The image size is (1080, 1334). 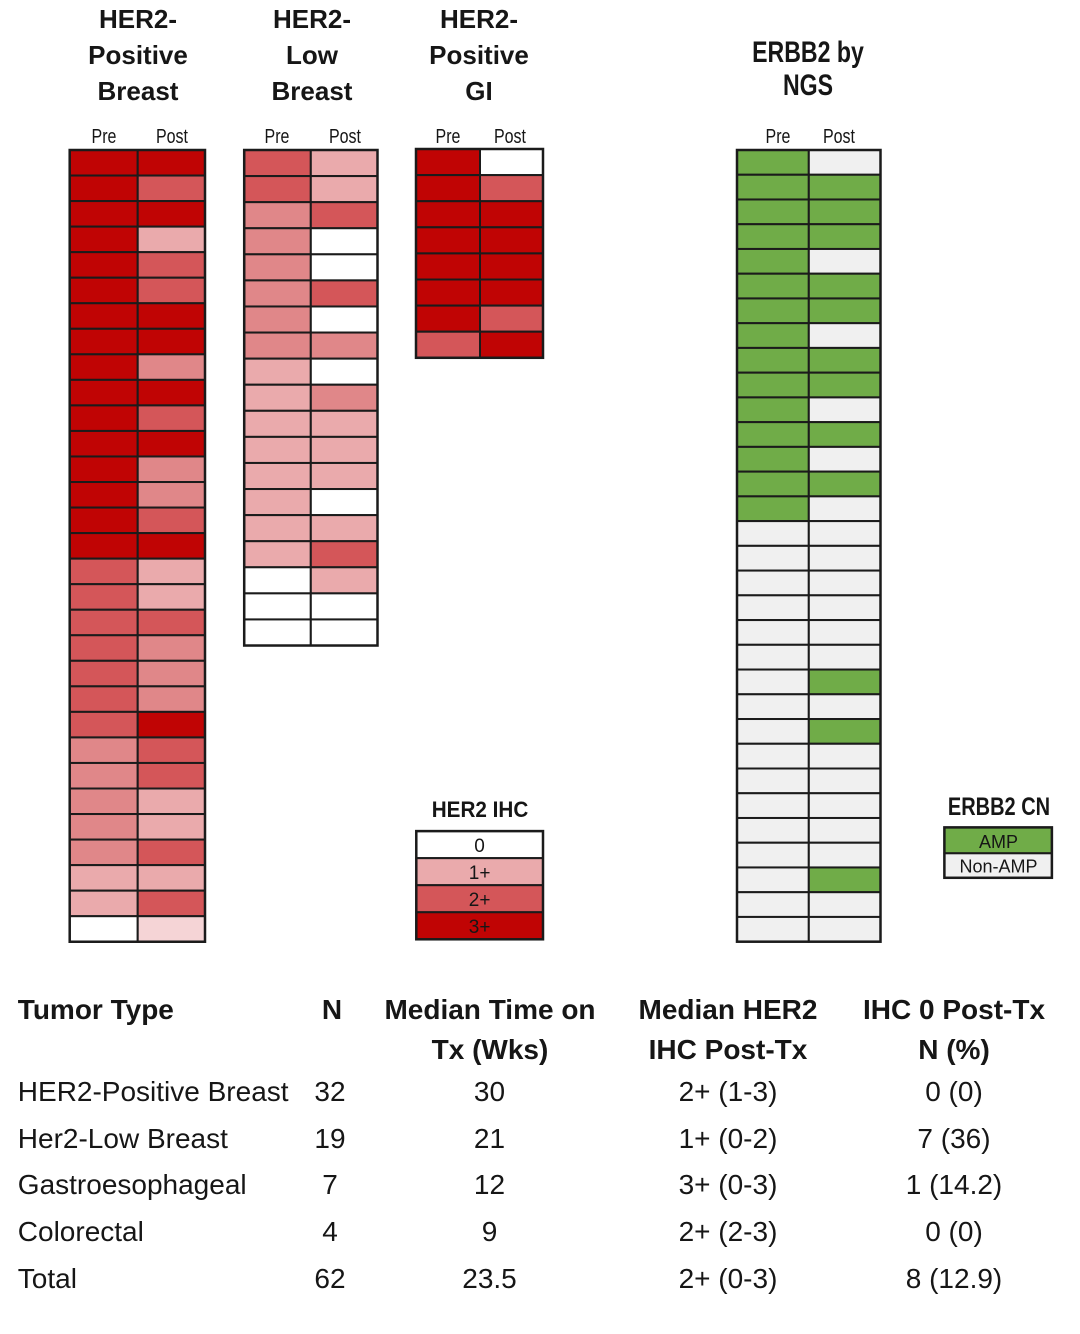 What do you see at coordinates (480, 900) in the screenshot?
I see `svg-text: 2+` at bounding box center [480, 900].